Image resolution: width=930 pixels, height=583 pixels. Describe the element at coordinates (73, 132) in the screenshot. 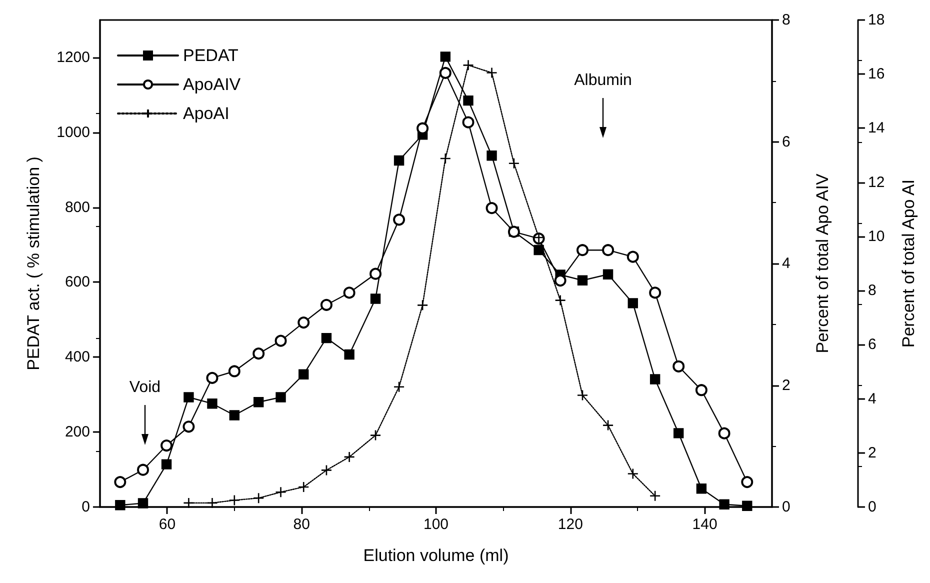

I see `y-tick-label: 1000` at that location.